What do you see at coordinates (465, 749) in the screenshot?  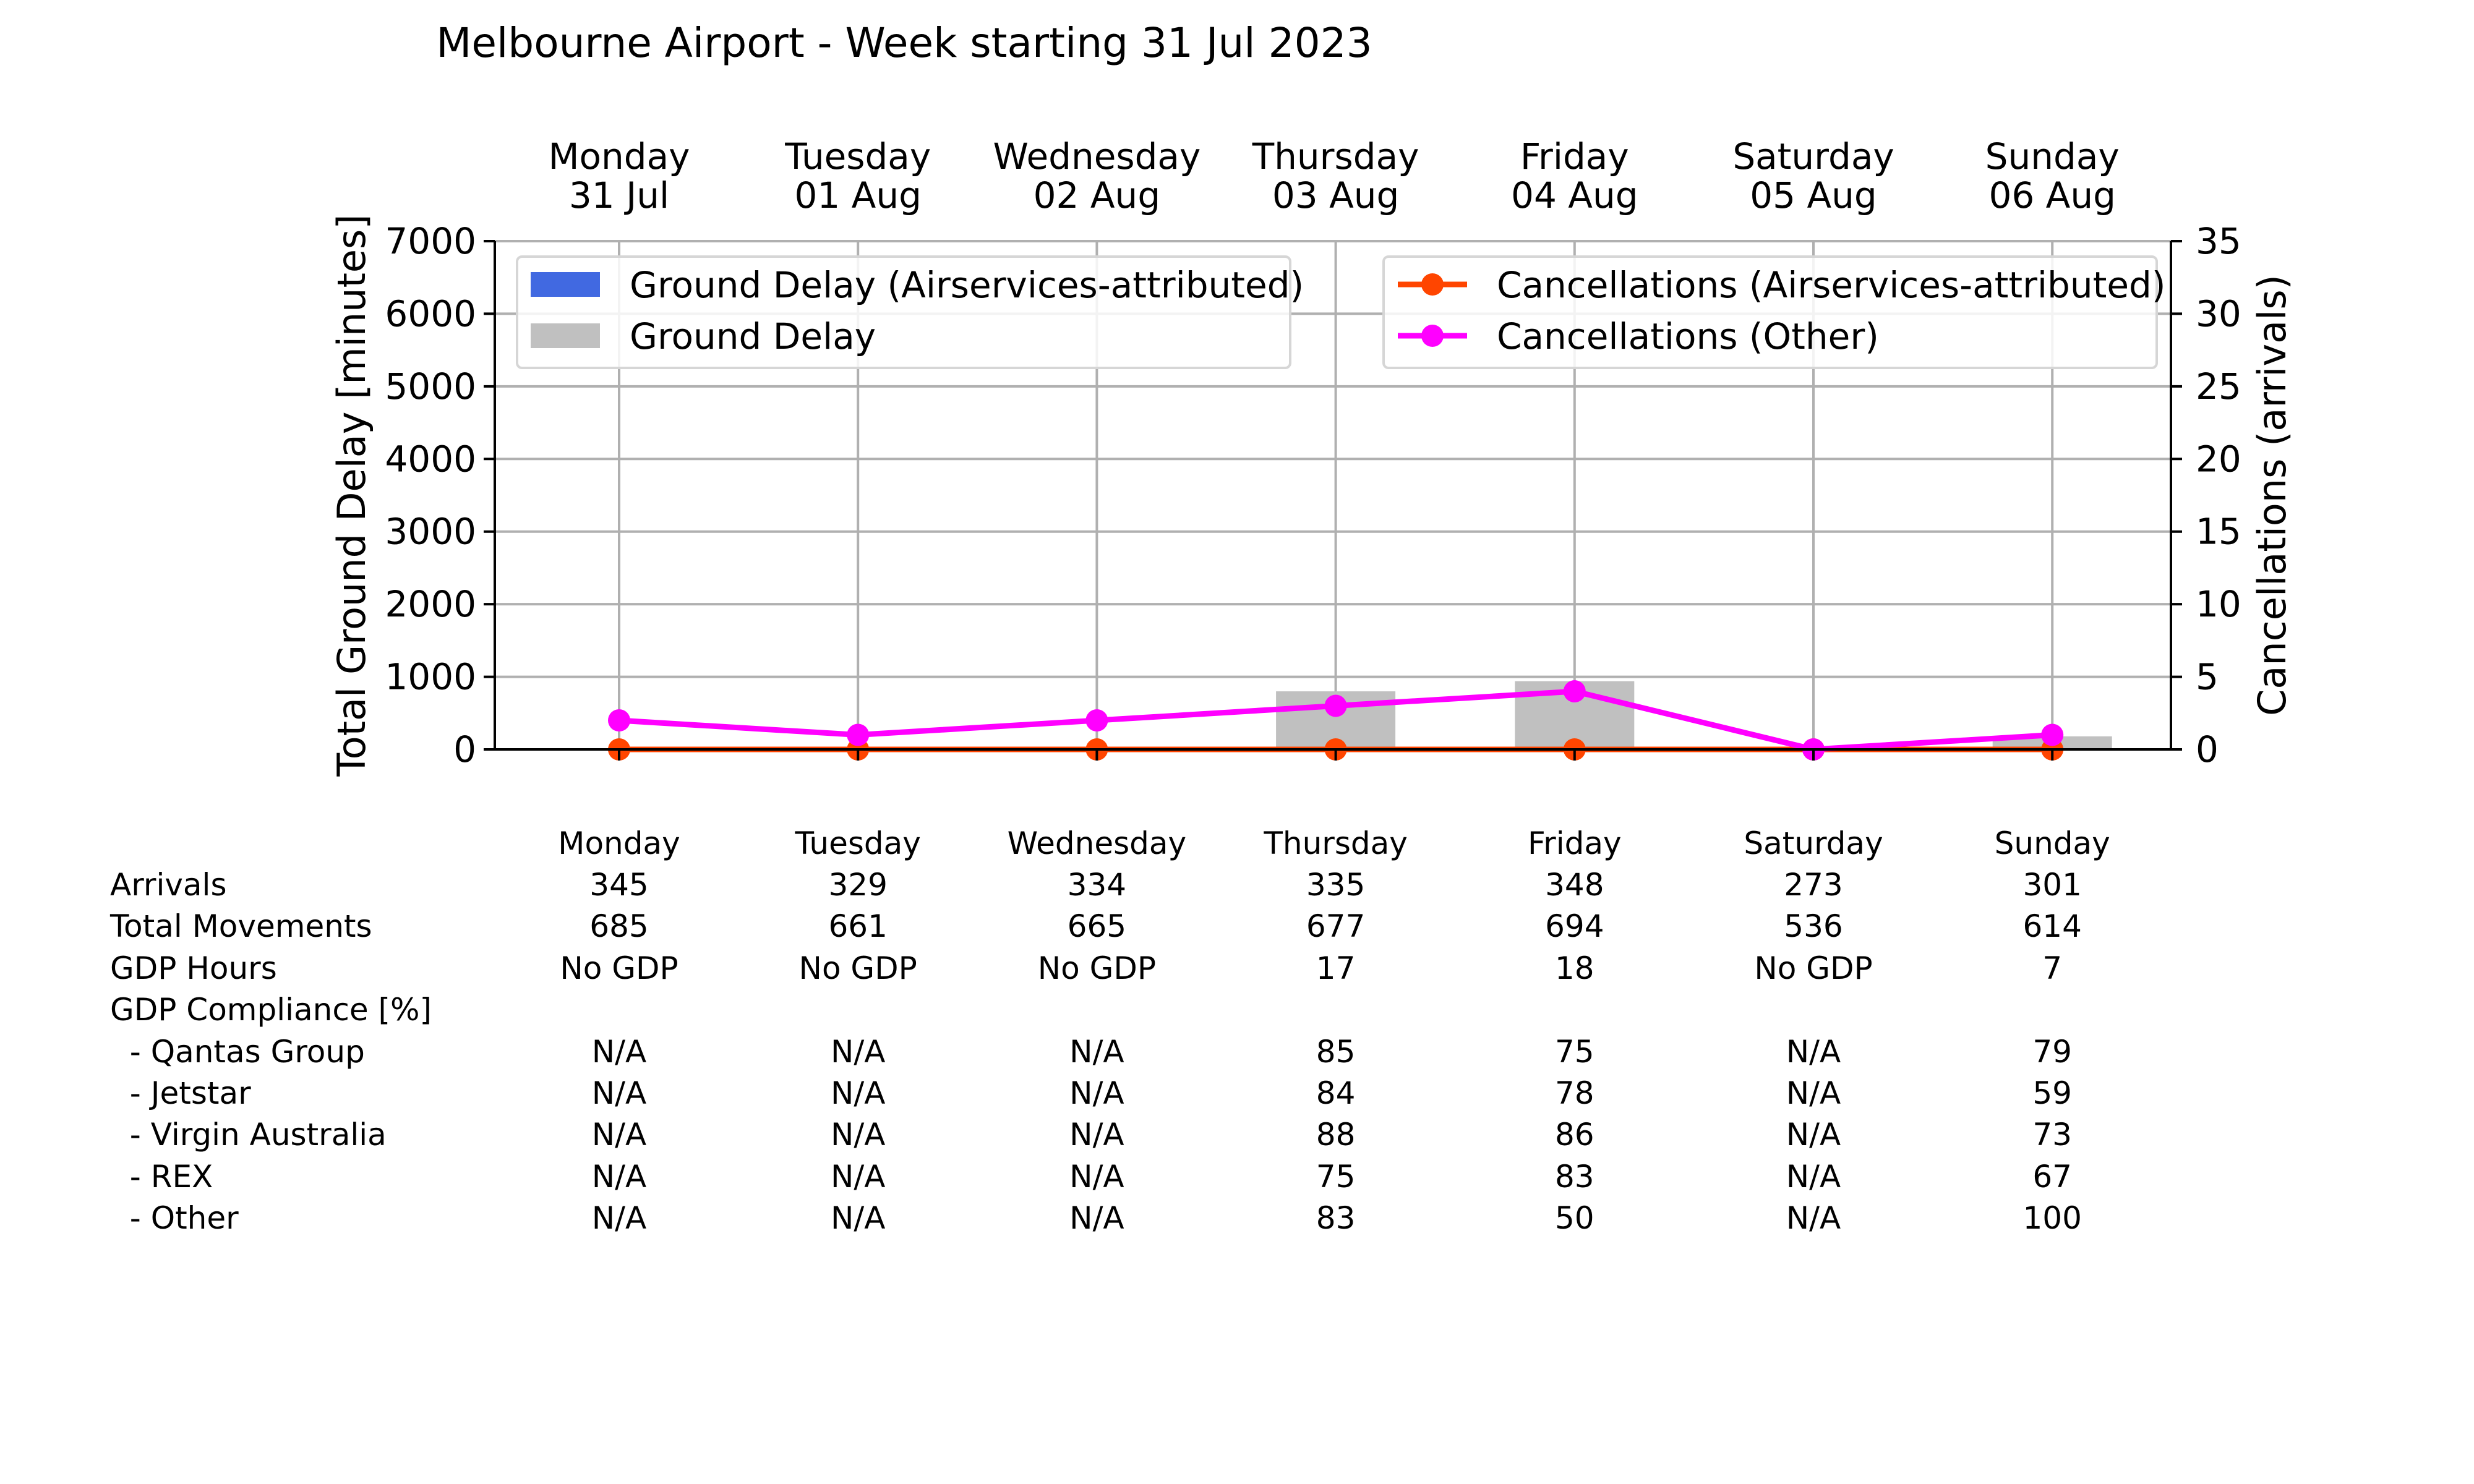 I see `y-left-tick-label: 0` at bounding box center [465, 749].